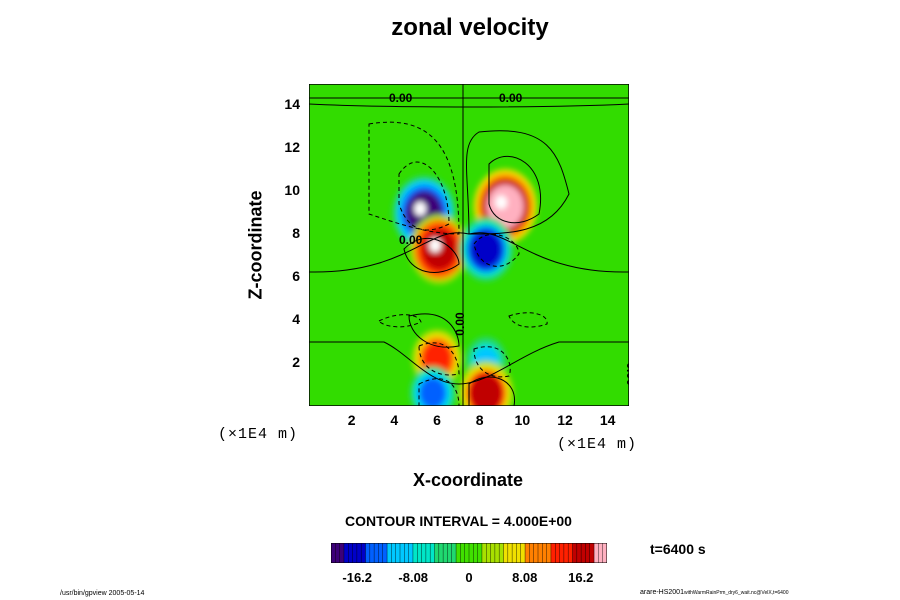 This screenshot has width=900, height=600. Describe the element at coordinates (678, 549) in the screenshot. I see `time-label: t=6400 s` at that location.